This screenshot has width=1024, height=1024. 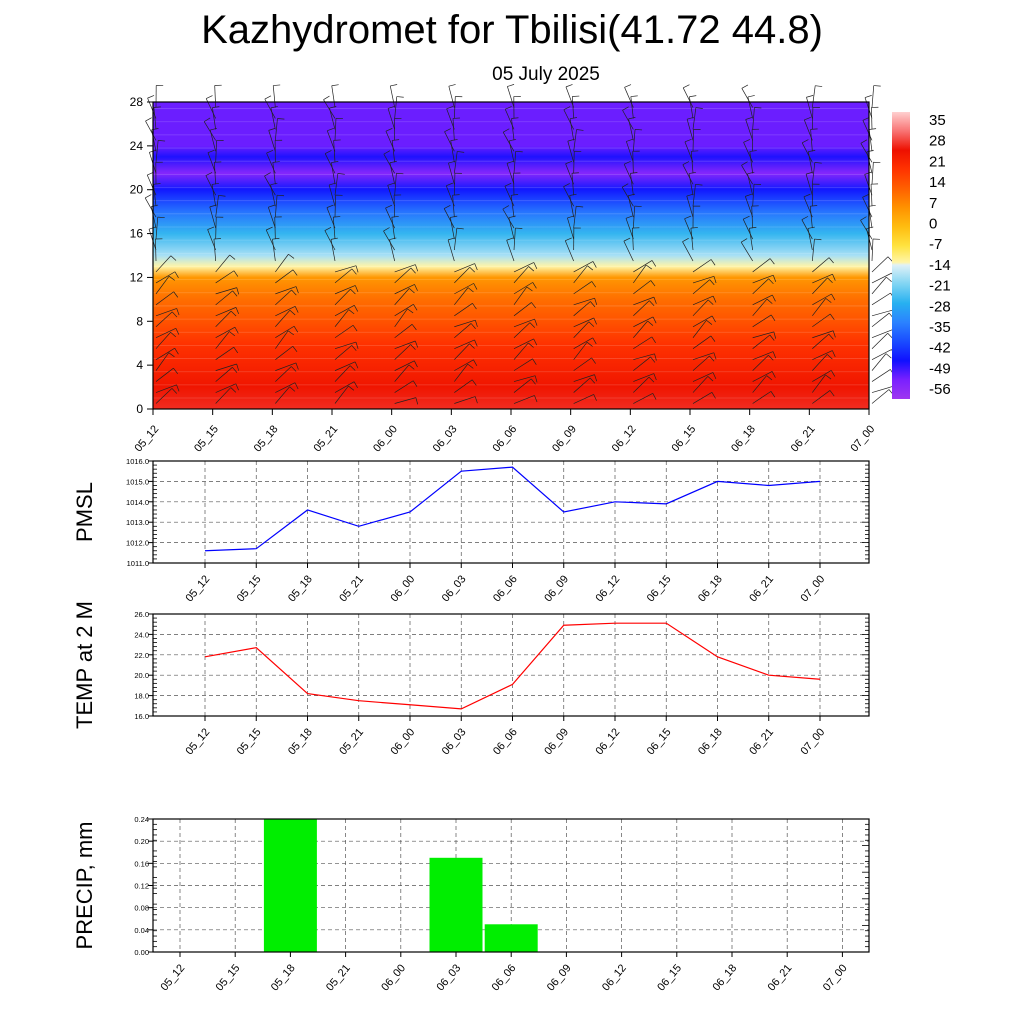 What do you see at coordinates (137, 146) in the screenshot?
I see `y-tick-label: 24` at bounding box center [137, 146].